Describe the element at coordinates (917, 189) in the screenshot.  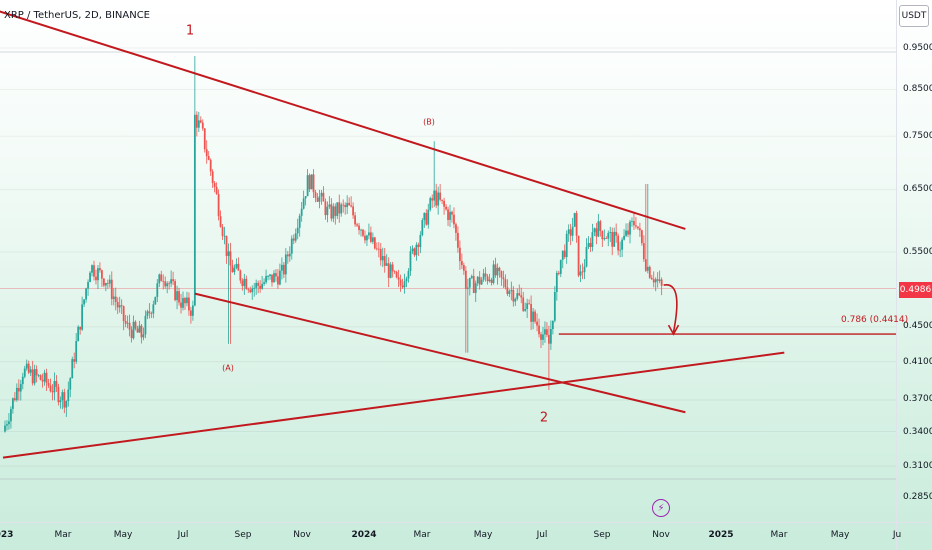
I see `y-tick-label: 0.6500` at that location.